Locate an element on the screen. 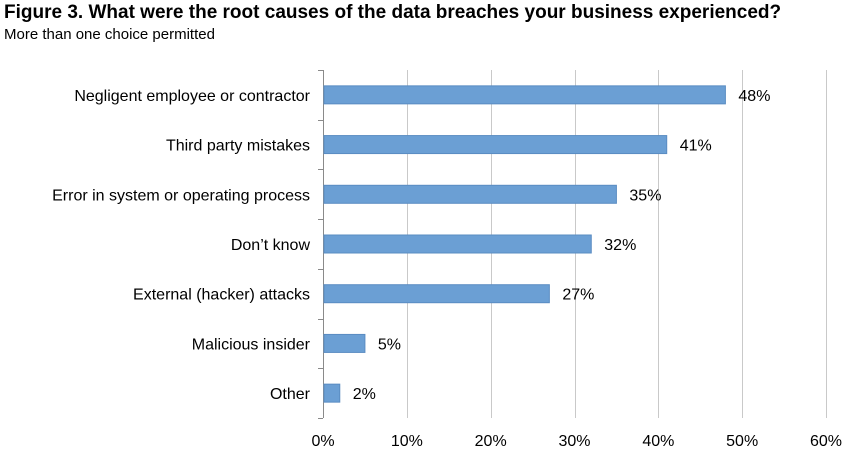  category-label: Negligent employee or contractor is located at coordinates (192, 96).